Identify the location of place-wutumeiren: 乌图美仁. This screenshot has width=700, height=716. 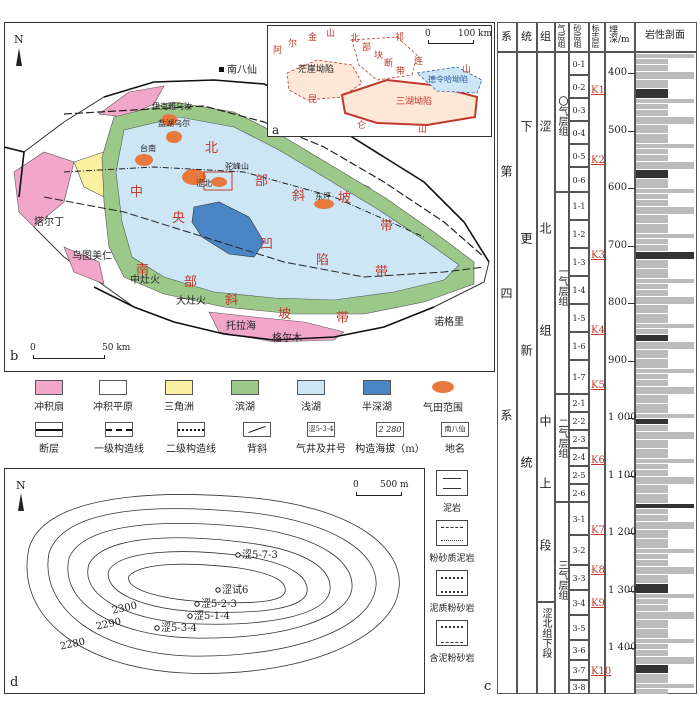
(92, 256).